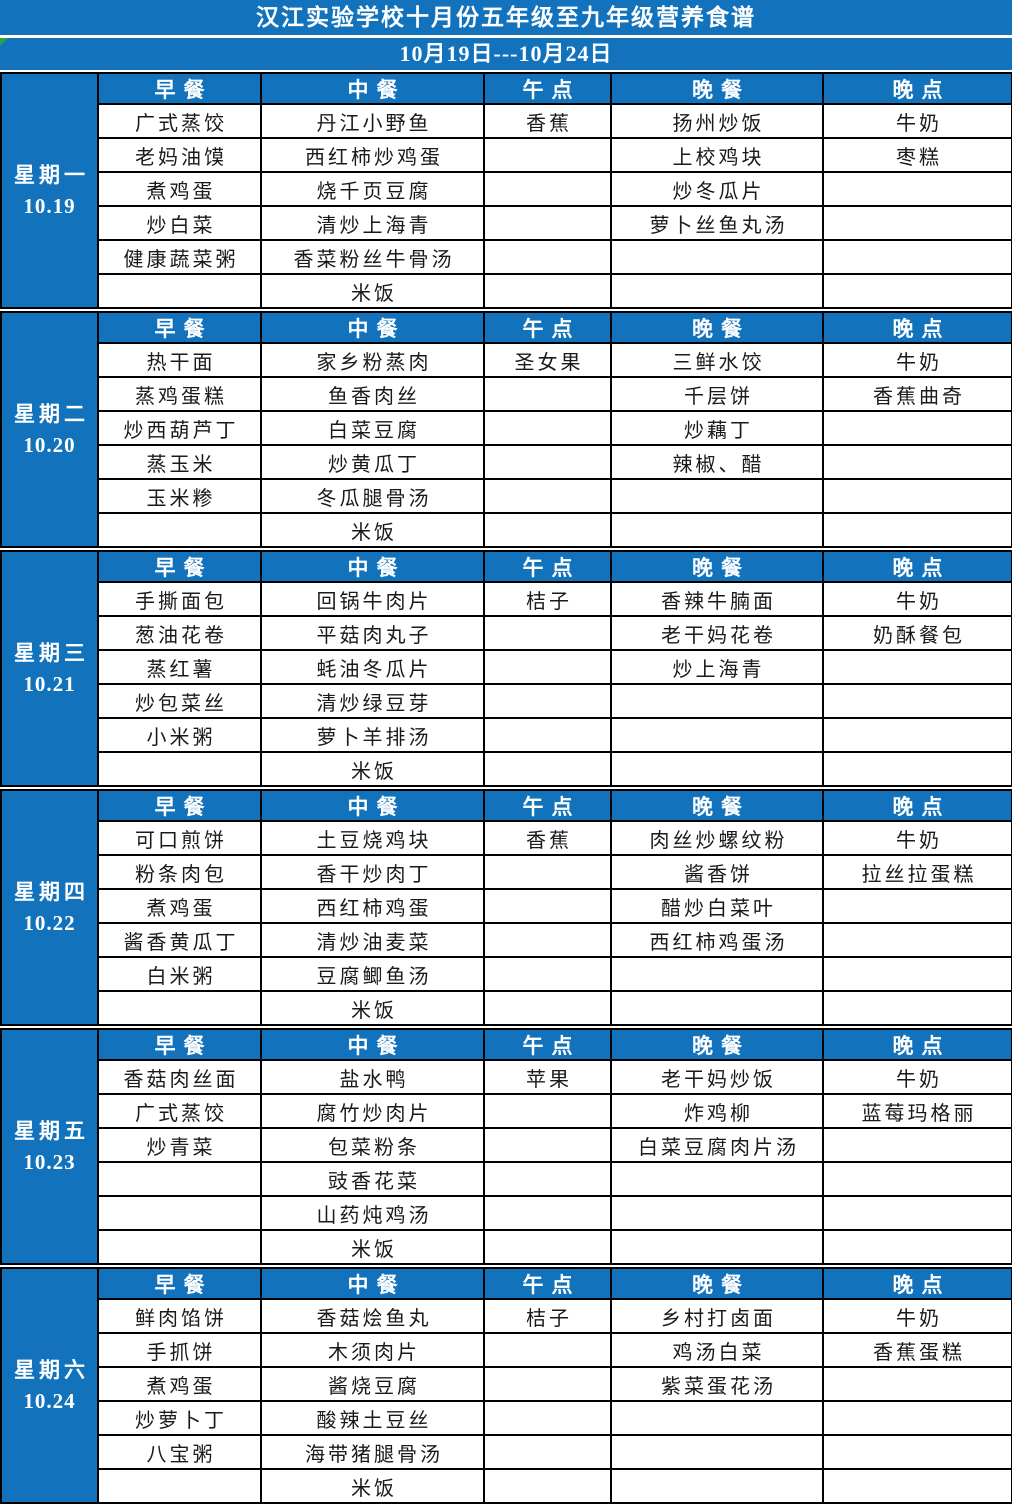 This screenshot has height=1504, width=1012. What do you see at coordinates (180, 328) in the screenshot?
I see `column-header-breakfast: 早餐` at bounding box center [180, 328].